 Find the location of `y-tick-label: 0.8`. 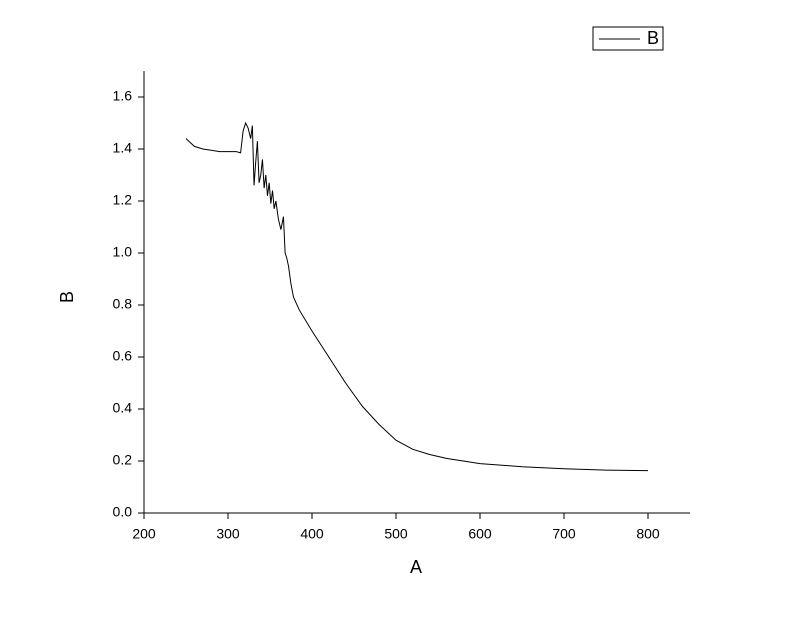

y-tick-label: 0.8 is located at coordinates (123, 304).